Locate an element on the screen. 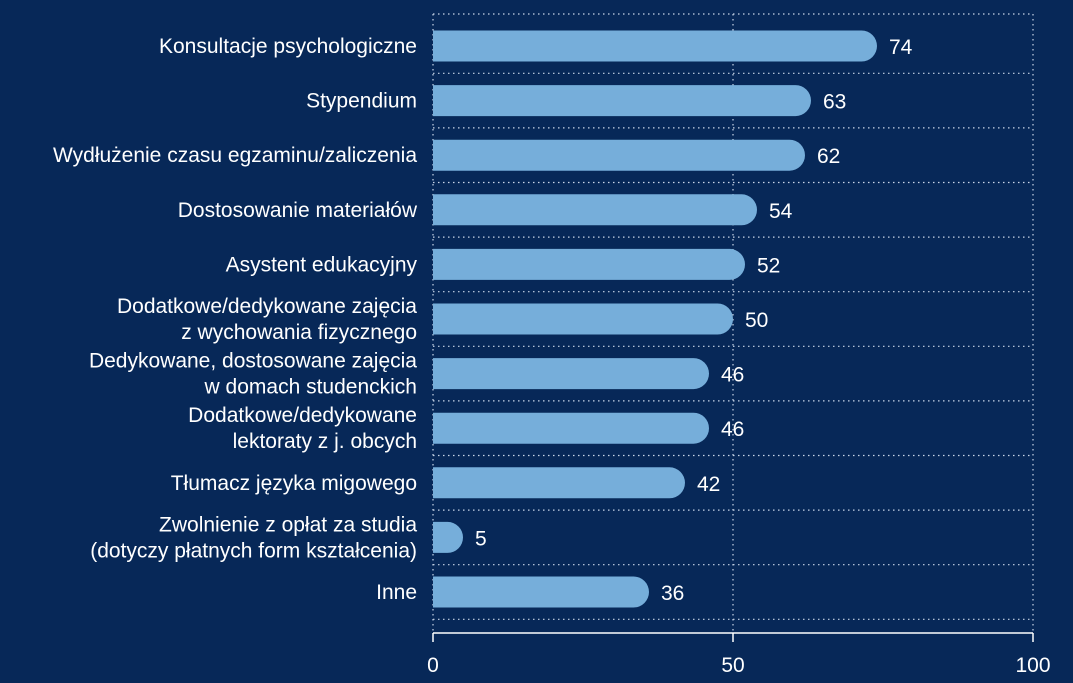  category-label: Asystent edukacyjny is located at coordinates (322, 264).